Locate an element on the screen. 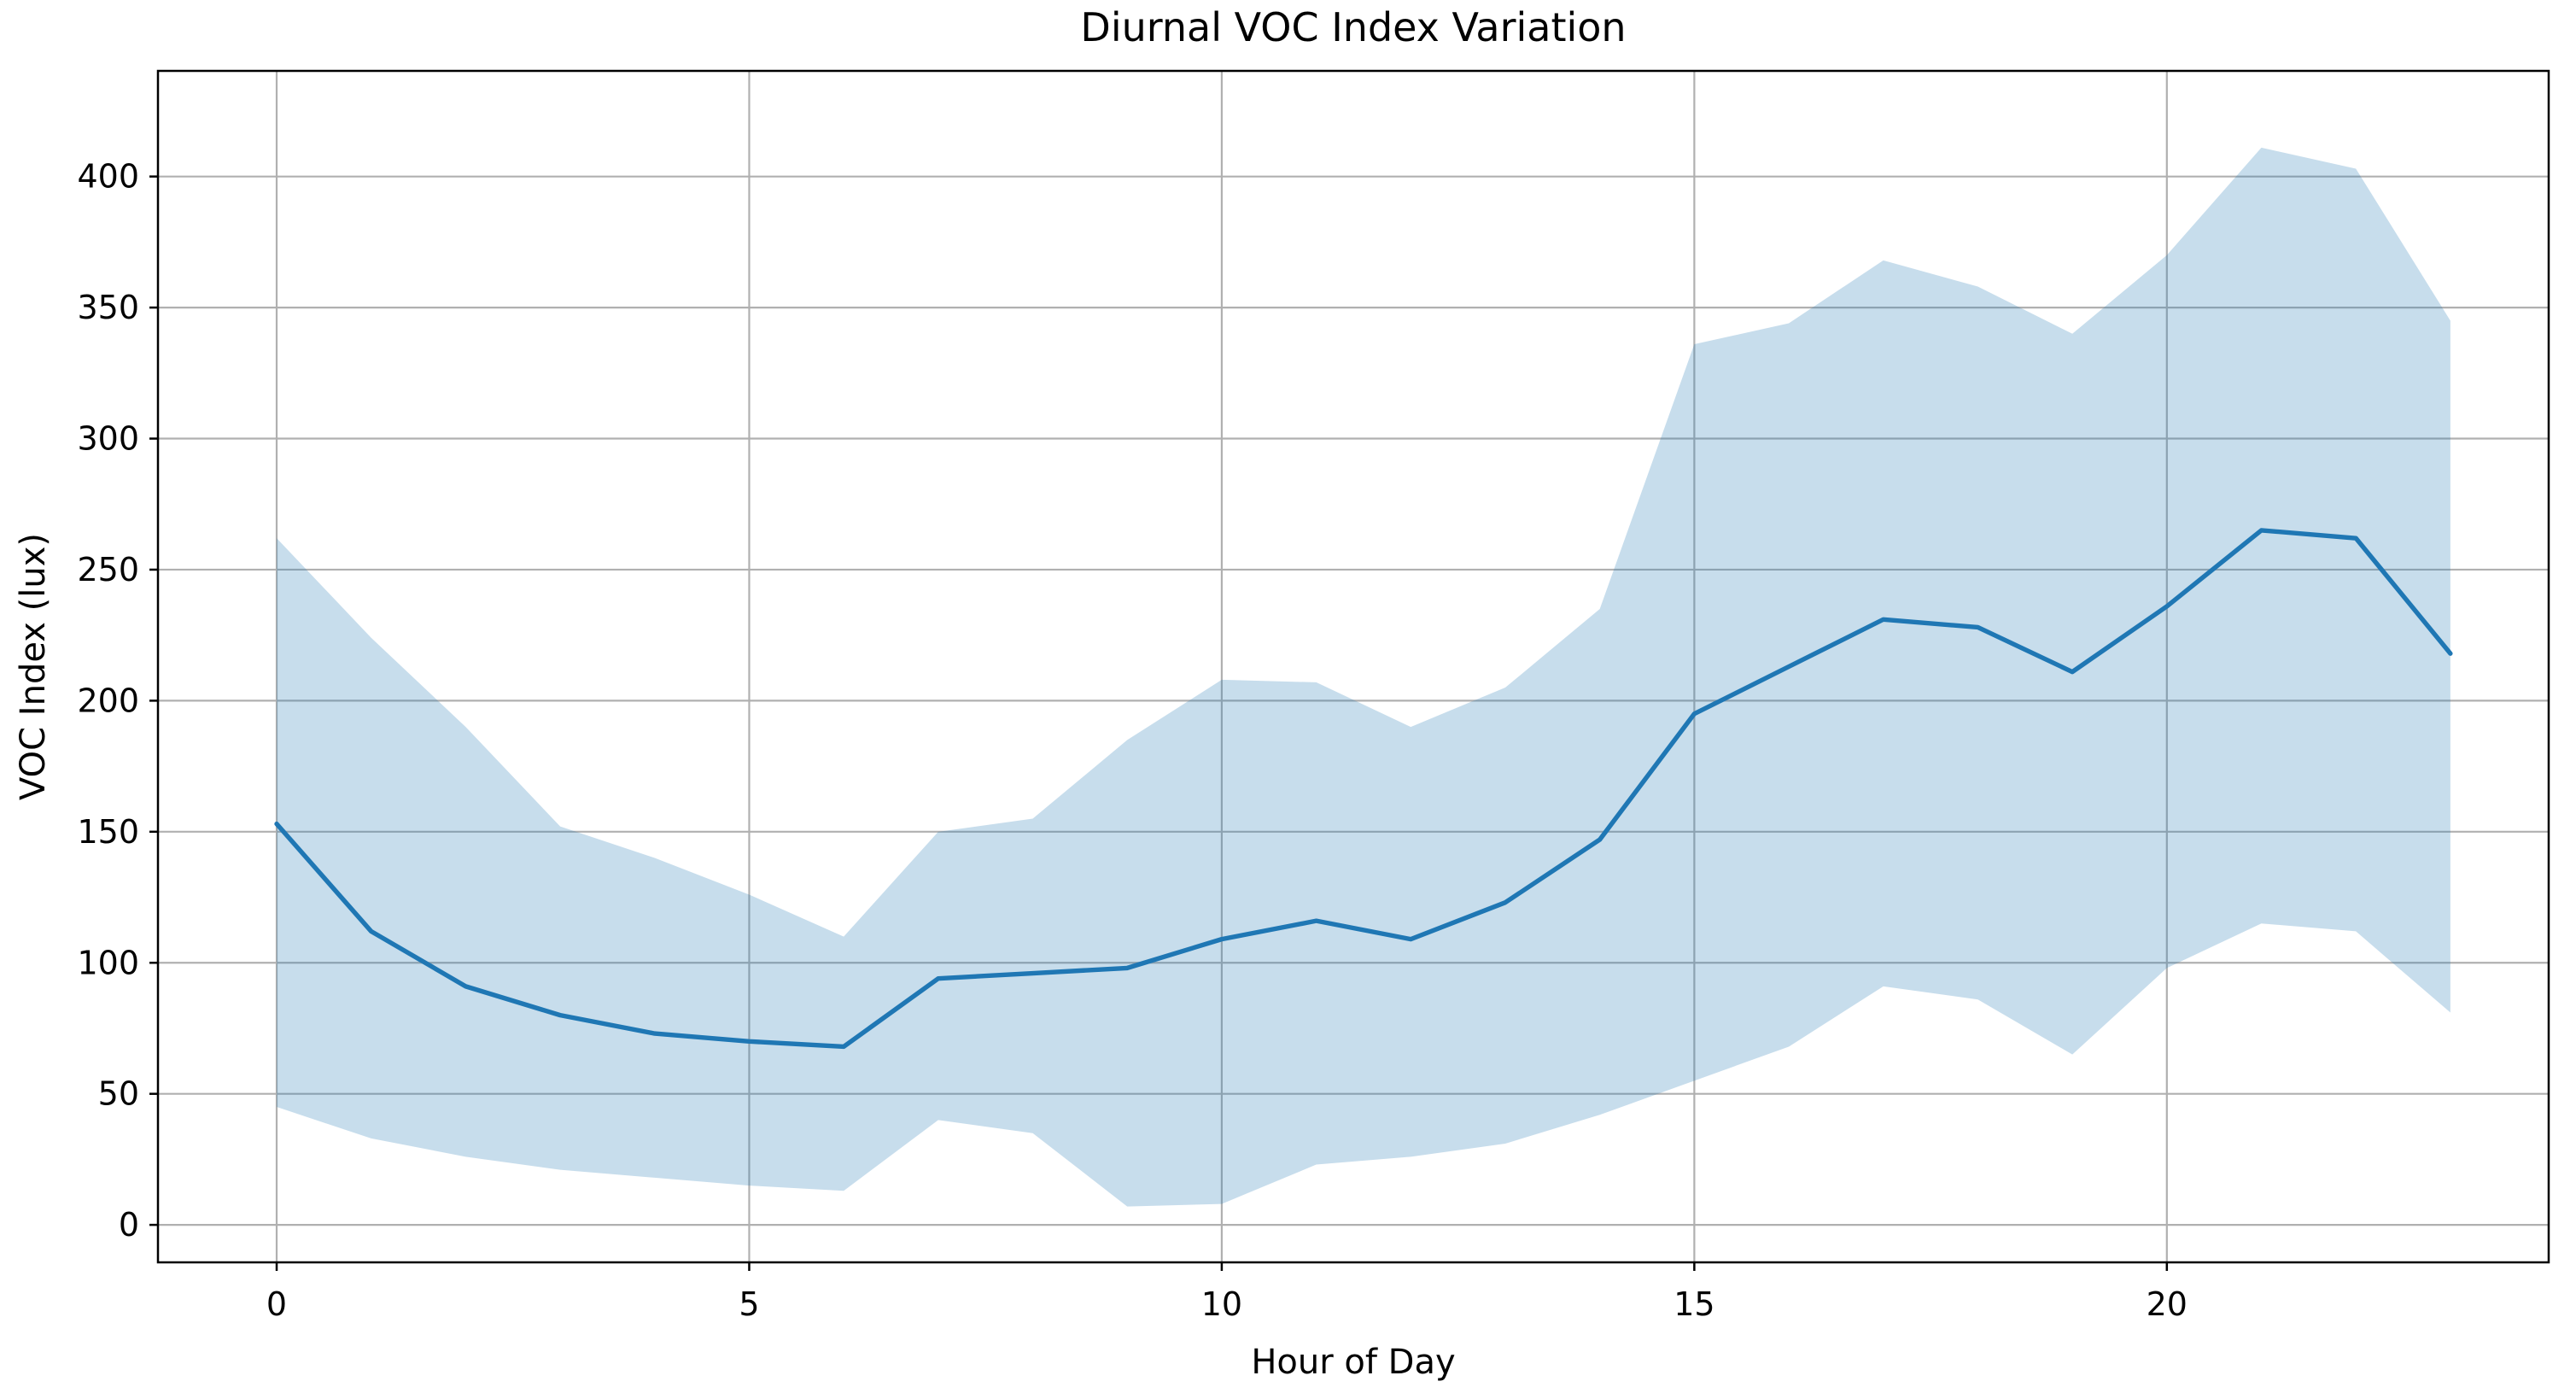 The image size is (2576, 1399). y-tick-label: 150 is located at coordinates (108, 832).